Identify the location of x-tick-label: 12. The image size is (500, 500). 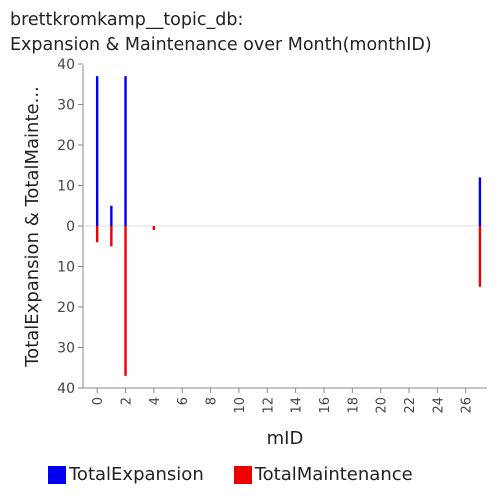
(268, 405).